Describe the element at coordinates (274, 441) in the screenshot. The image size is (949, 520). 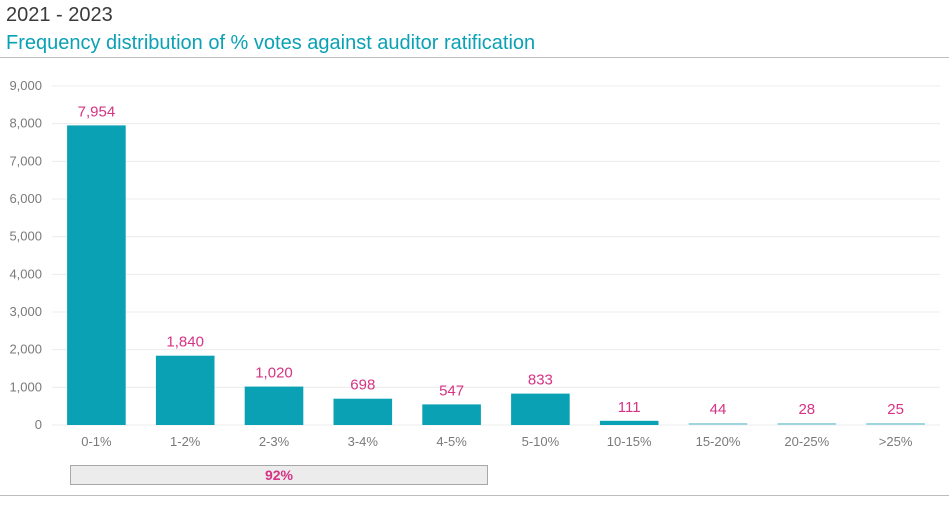
I see `x-tick-label: 2-3%` at that location.